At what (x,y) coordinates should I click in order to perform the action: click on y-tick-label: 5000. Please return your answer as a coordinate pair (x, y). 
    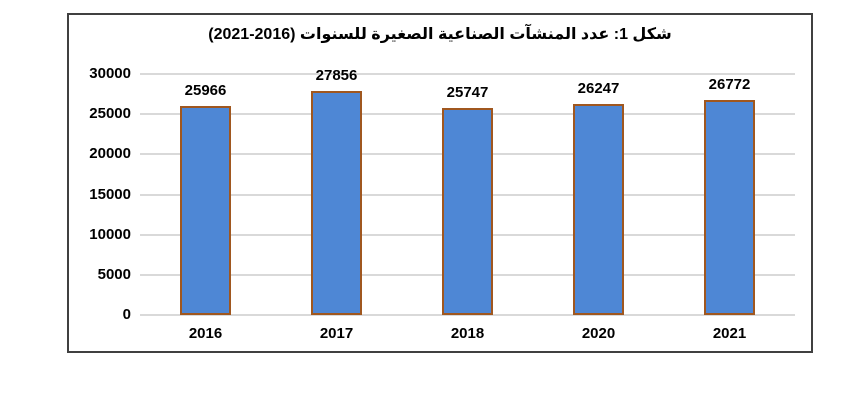
    Looking at the image, I should click on (114, 274).